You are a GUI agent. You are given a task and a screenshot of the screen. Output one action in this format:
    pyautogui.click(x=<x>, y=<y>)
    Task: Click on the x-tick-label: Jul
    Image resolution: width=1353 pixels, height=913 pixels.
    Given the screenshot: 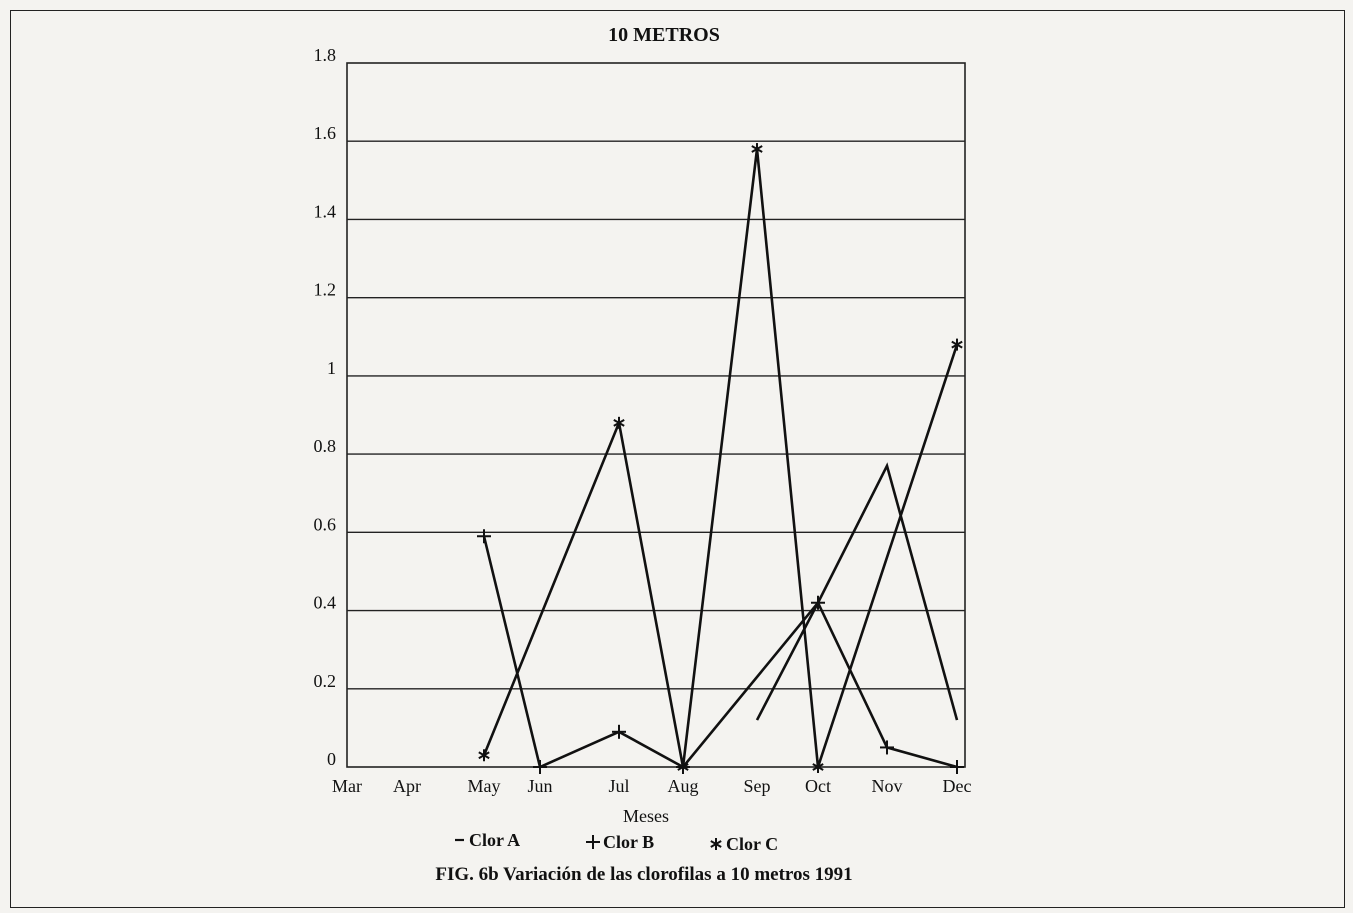 What is the action you would take?
    pyautogui.click(x=618, y=786)
    